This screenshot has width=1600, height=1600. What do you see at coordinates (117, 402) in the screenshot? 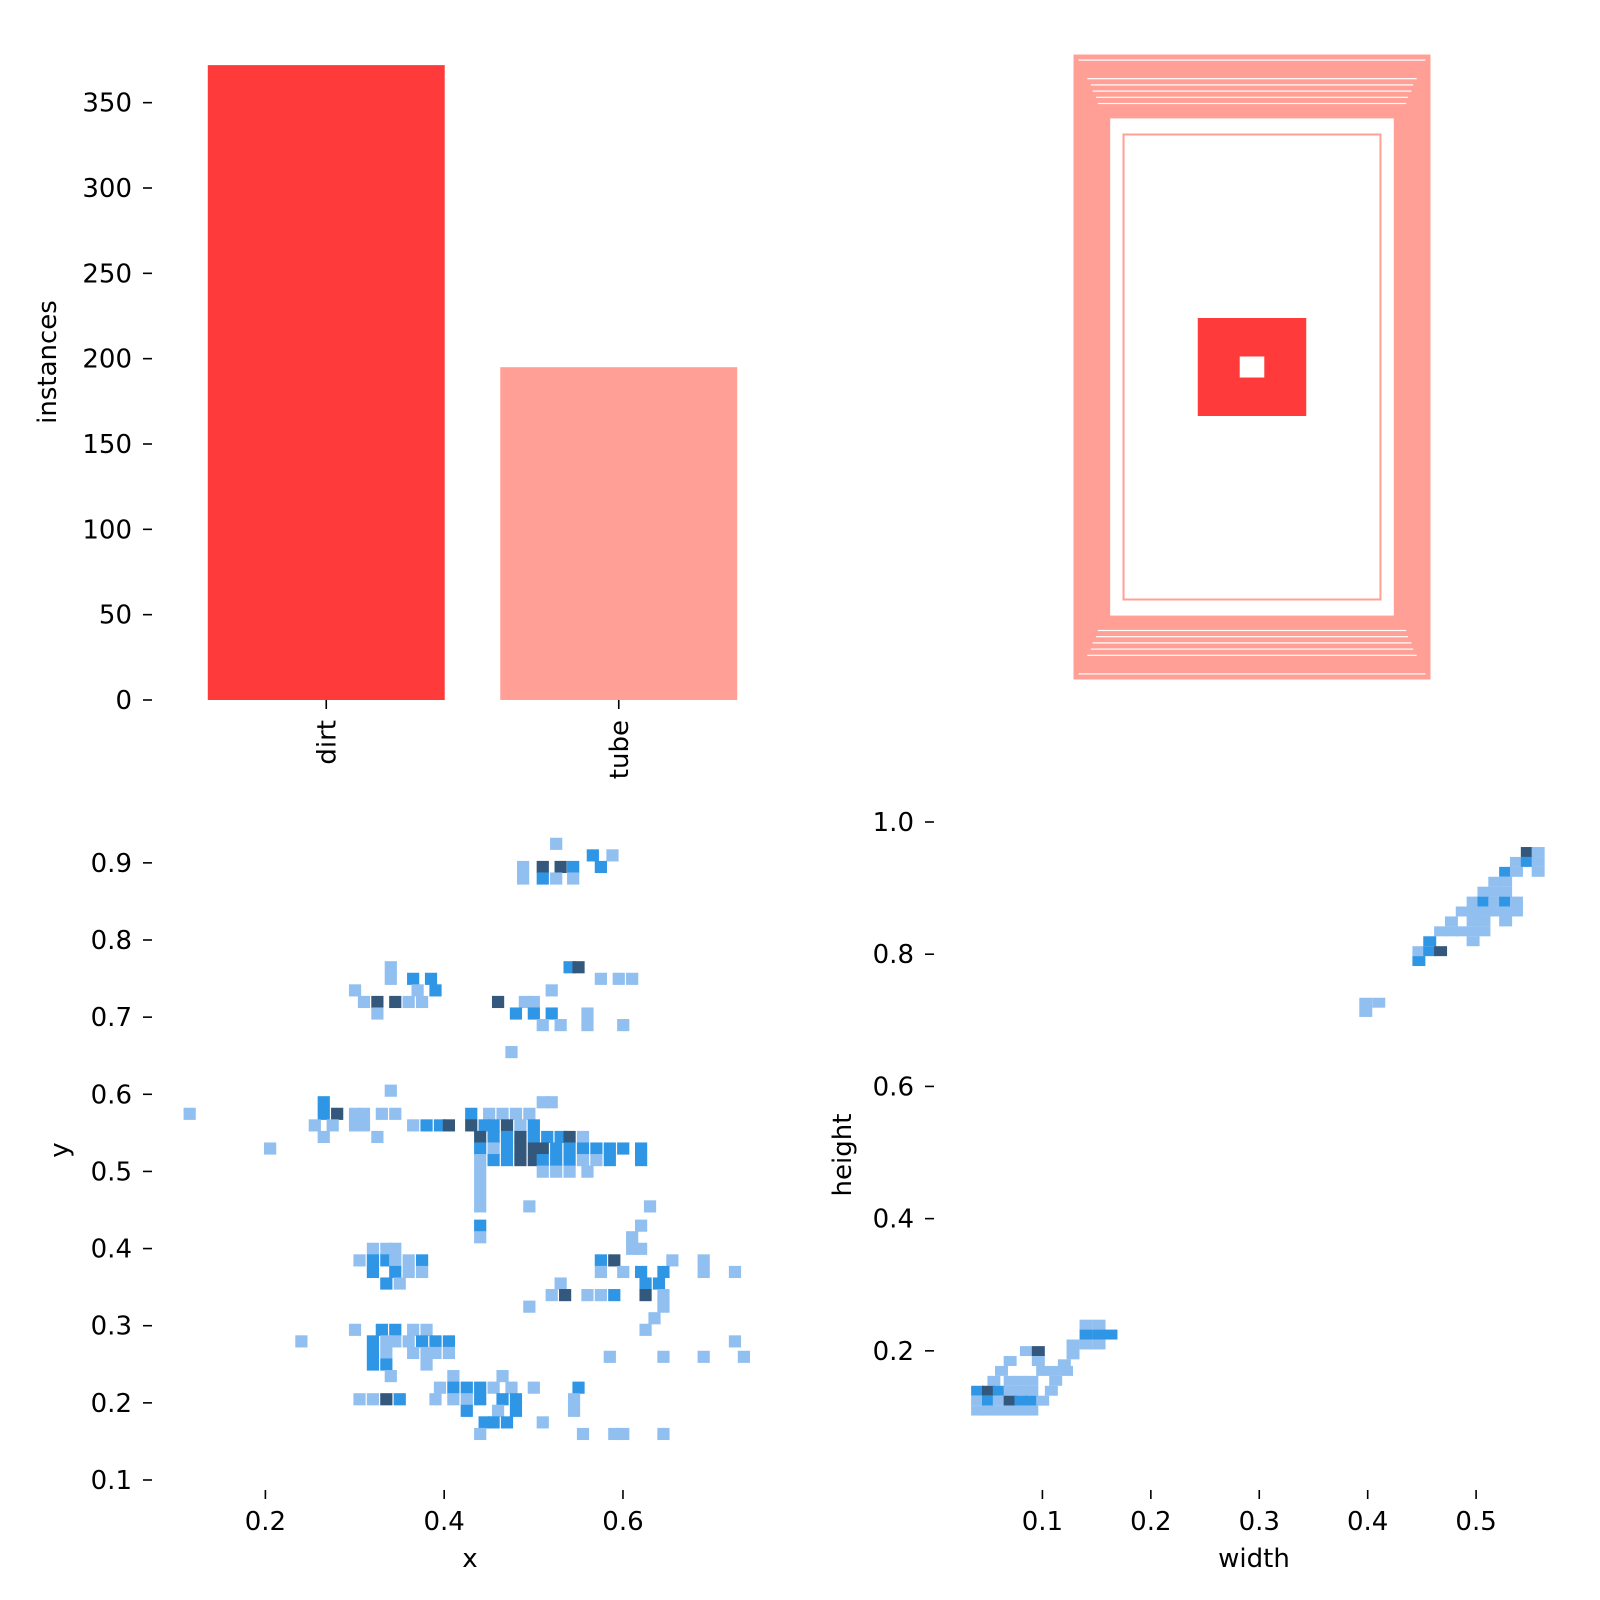
I see `bar-y-axis-ticks: 0 50 100 150 200 250 300 350` at bounding box center [117, 402].